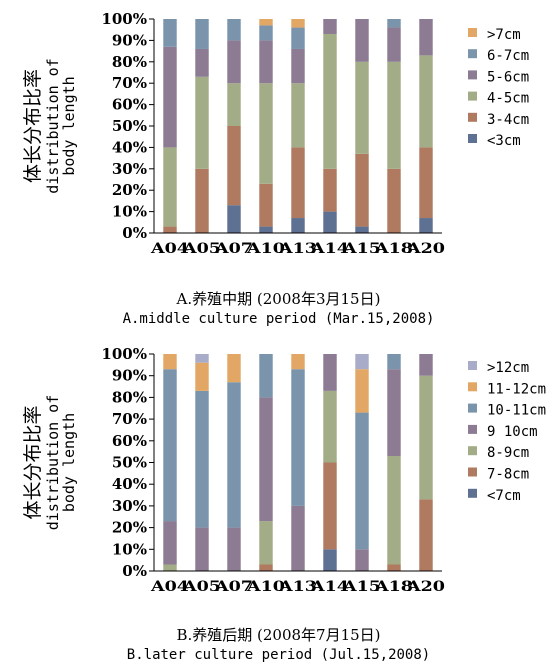 The width and height of the screenshot is (557, 671). What do you see at coordinates (233, 587) in the screenshot?
I see `x-tick-label: A07` at bounding box center [233, 587].